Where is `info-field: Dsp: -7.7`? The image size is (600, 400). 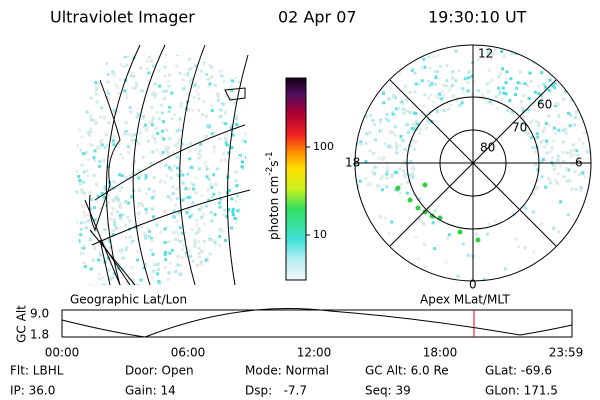 info-field: Dsp: -7.7 is located at coordinates (276, 391).